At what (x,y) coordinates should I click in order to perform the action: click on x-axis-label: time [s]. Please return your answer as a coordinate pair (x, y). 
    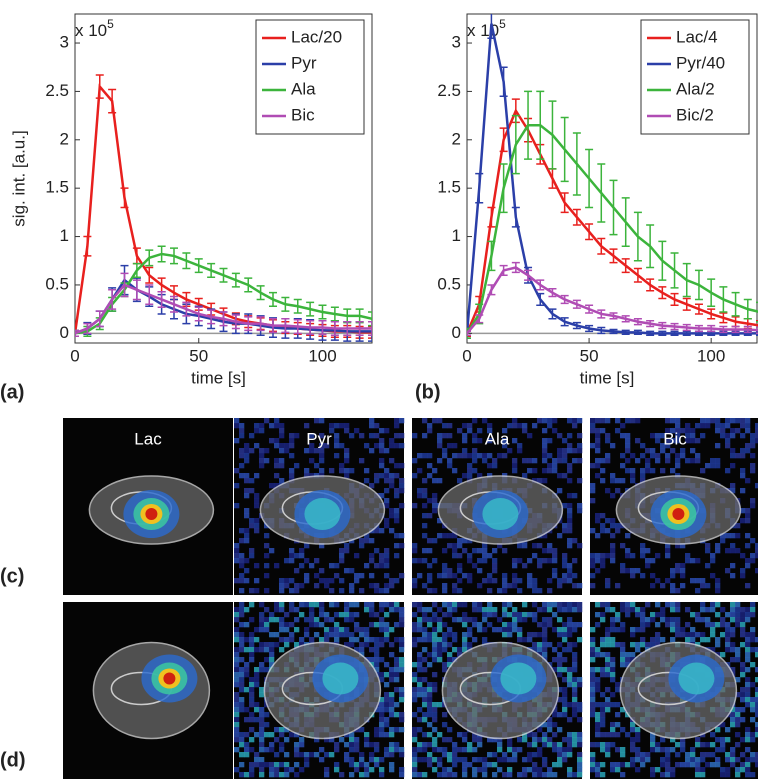
    Looking at the image, I should click on (607, 377).